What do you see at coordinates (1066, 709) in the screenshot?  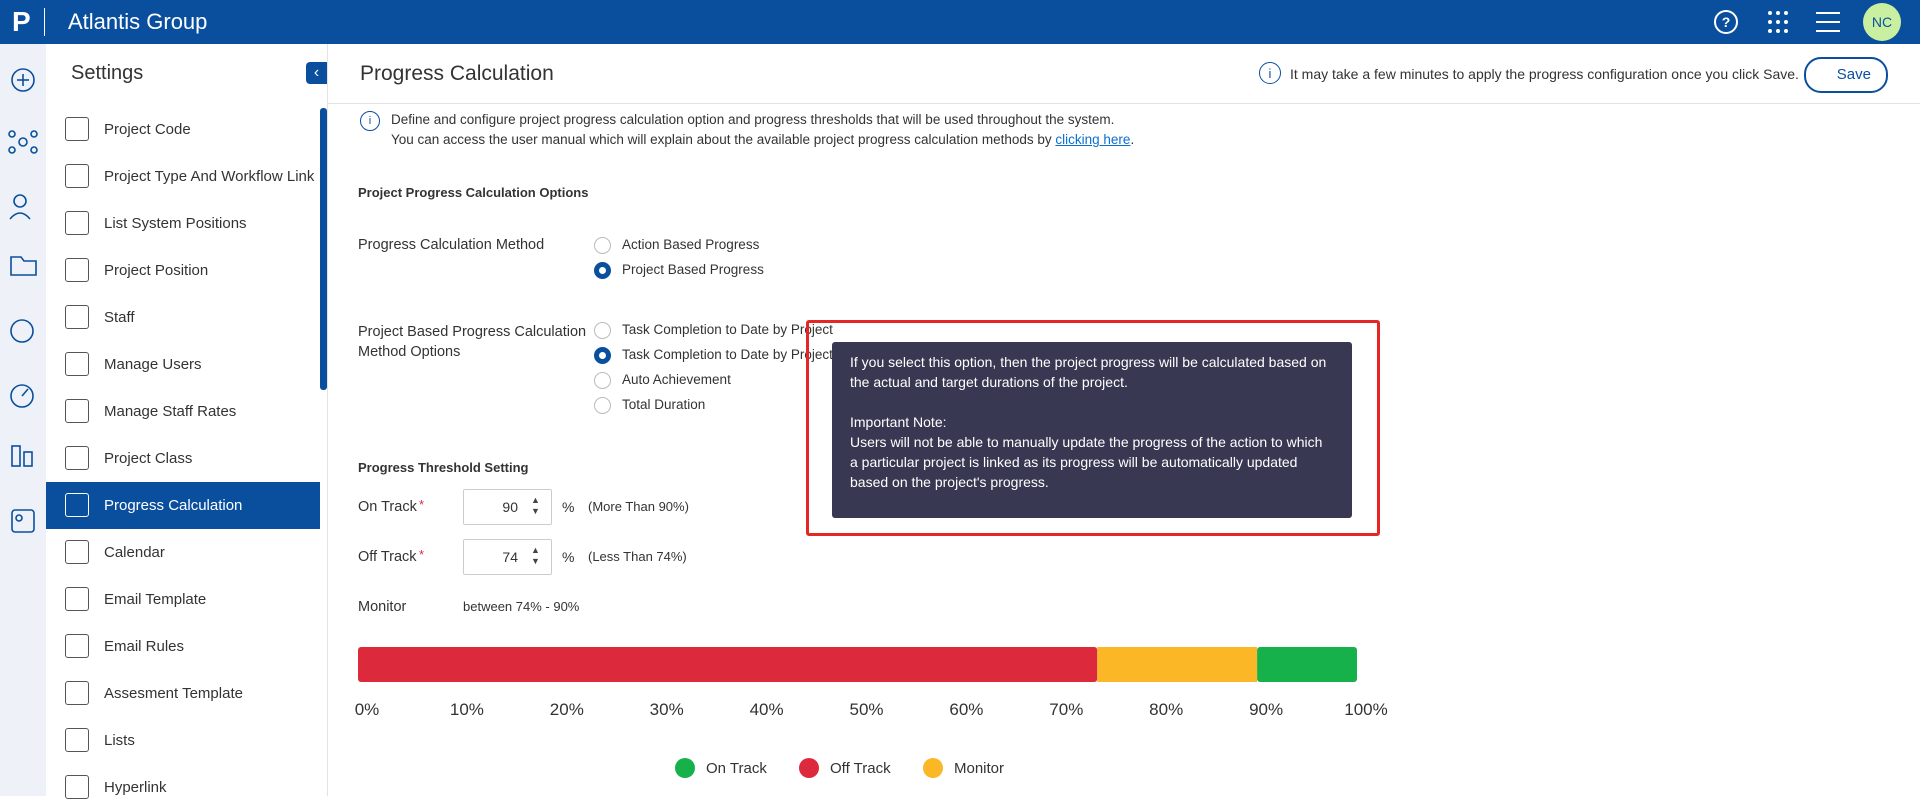 I see `tick-label: 70%` at bounding box center [1066, 709].